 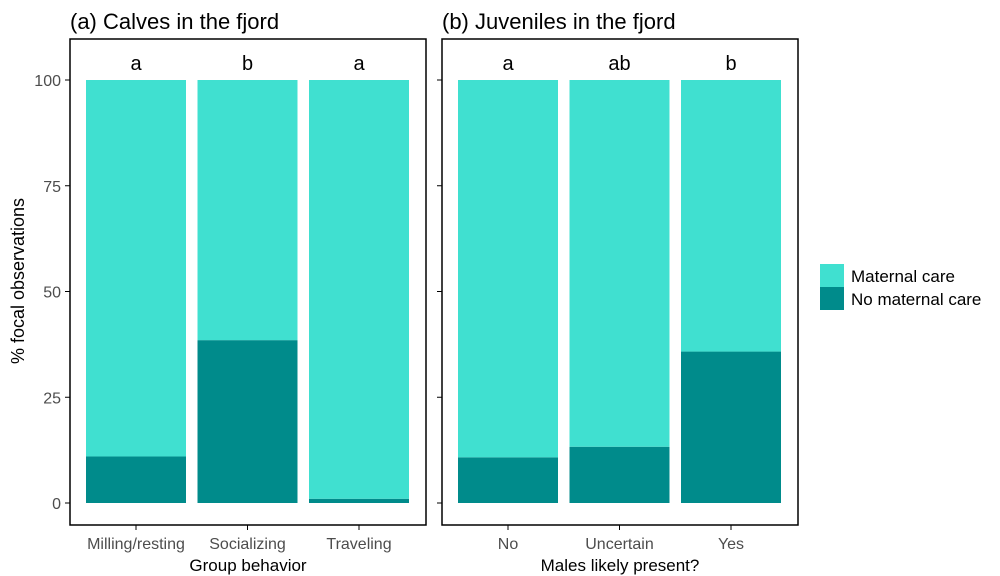 What do you see at coordinates (248, 565) in the screenshot?
I see `panel-a-x-axis-title: Group behavior` at bounding box center [248, 565].